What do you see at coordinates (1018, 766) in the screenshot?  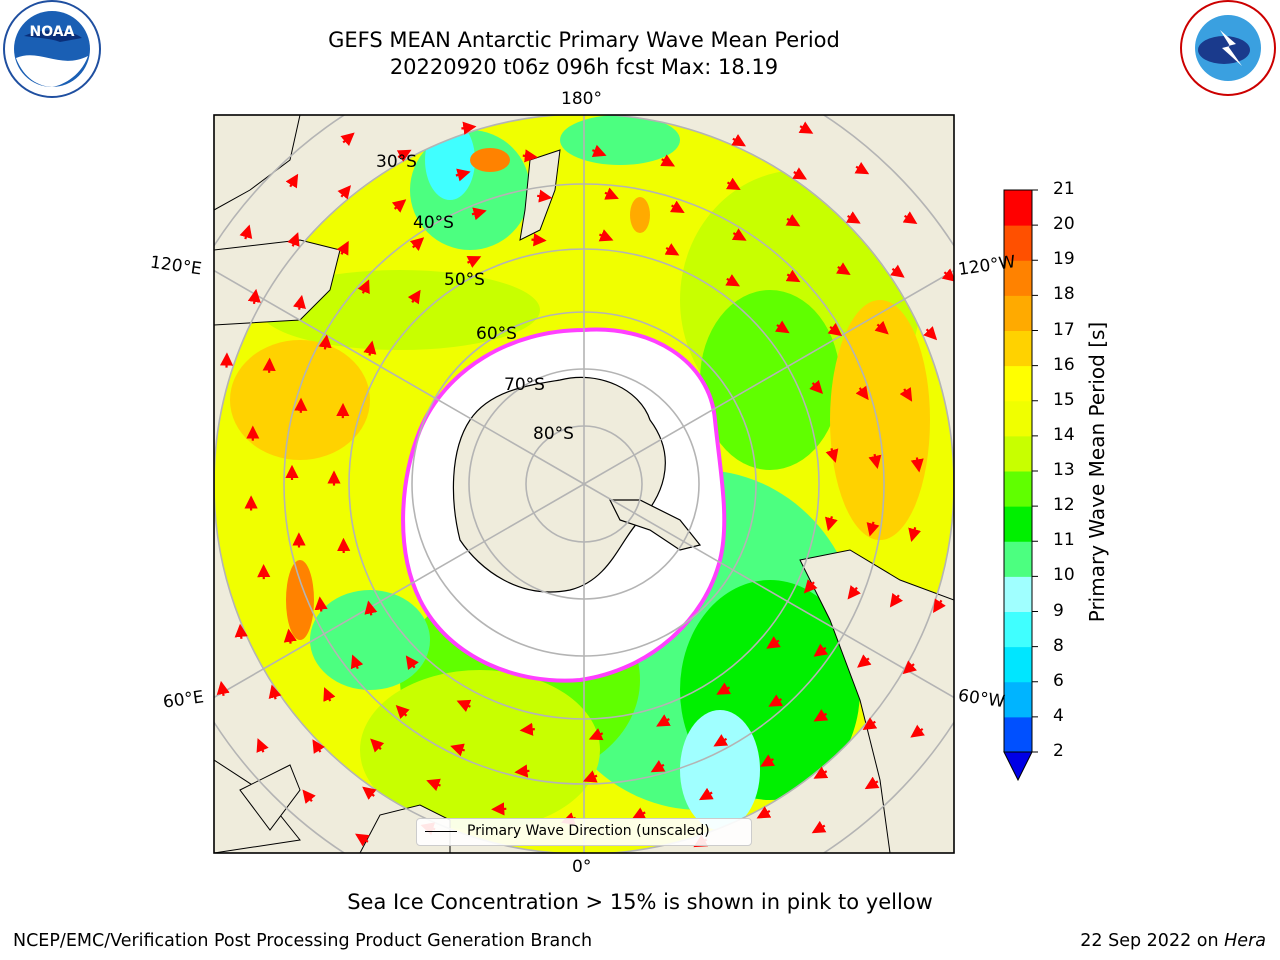 I see `colorbar-extend-triangle` at bounding box center [1018, 766].